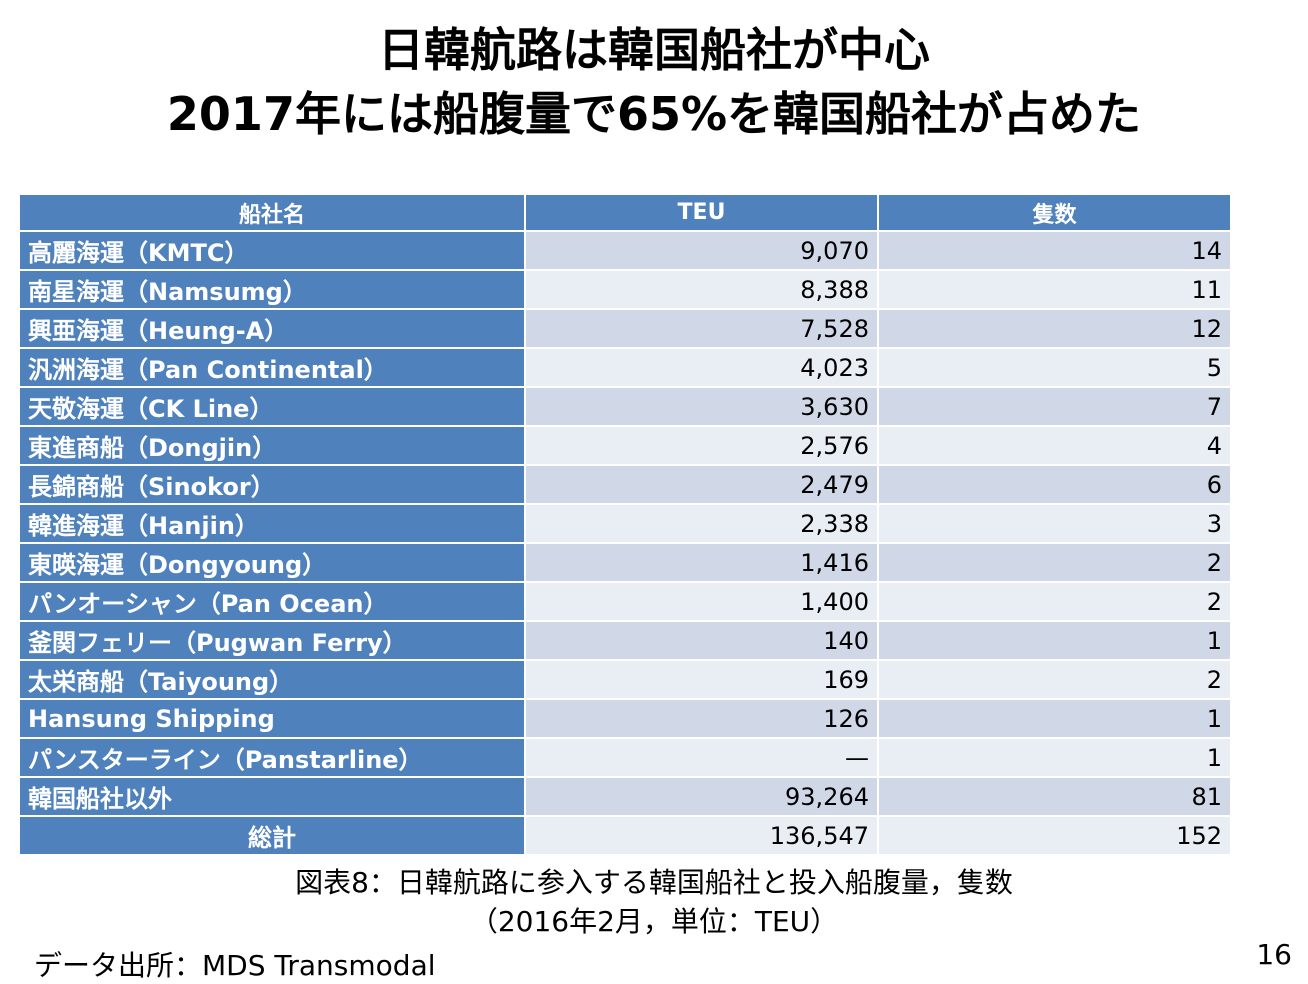 The height and width of the screenshot is (984, 1308). What do you see at coordinates (272, 406) in the screenshot?
I see `company-cell: 天敬海運（CK Line）` at bounding box center [272, 406].